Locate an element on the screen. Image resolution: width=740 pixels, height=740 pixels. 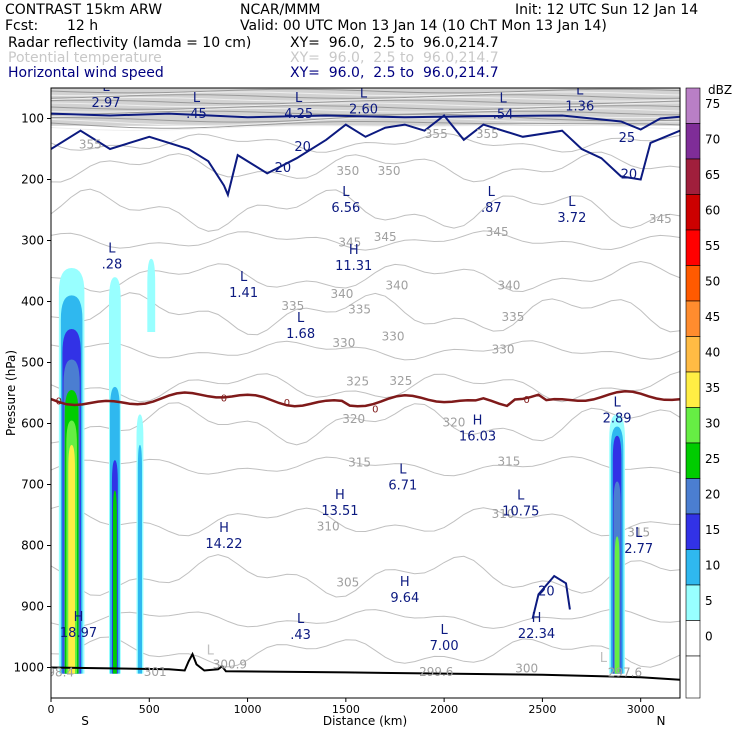
theta-contour-label: 310 is located at coordinates (503, 514).